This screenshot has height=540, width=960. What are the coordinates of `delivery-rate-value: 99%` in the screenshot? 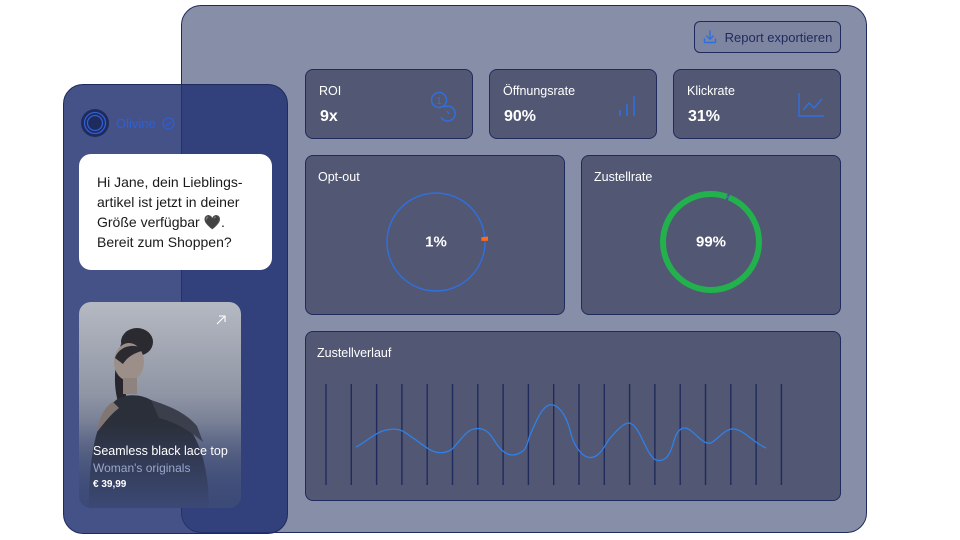 It's located at (711, 242).